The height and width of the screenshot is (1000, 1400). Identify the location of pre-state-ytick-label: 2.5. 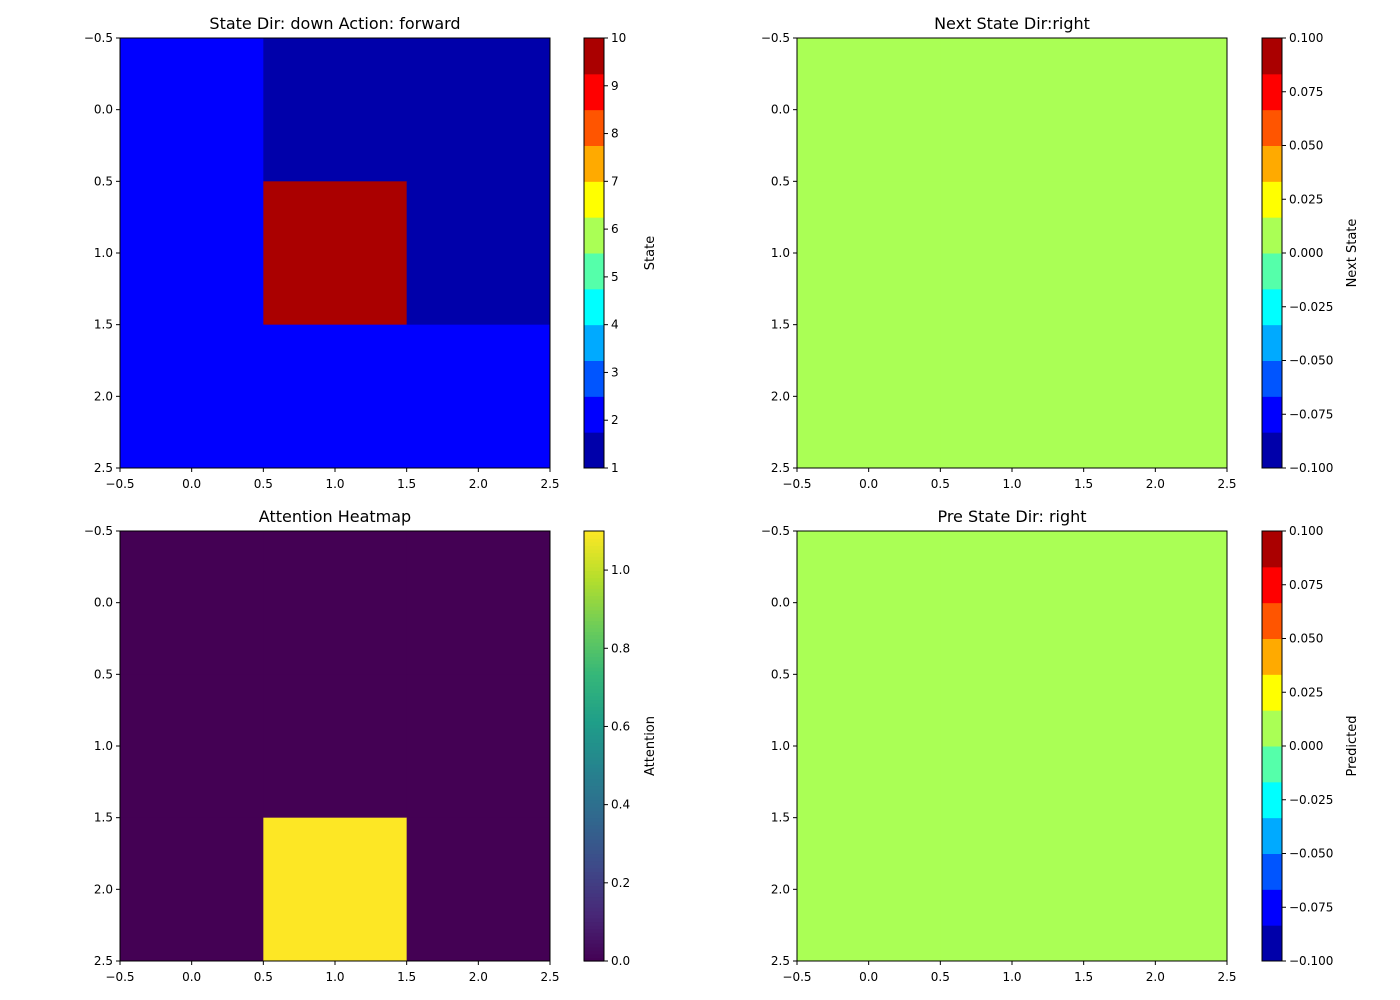
(780, 961).